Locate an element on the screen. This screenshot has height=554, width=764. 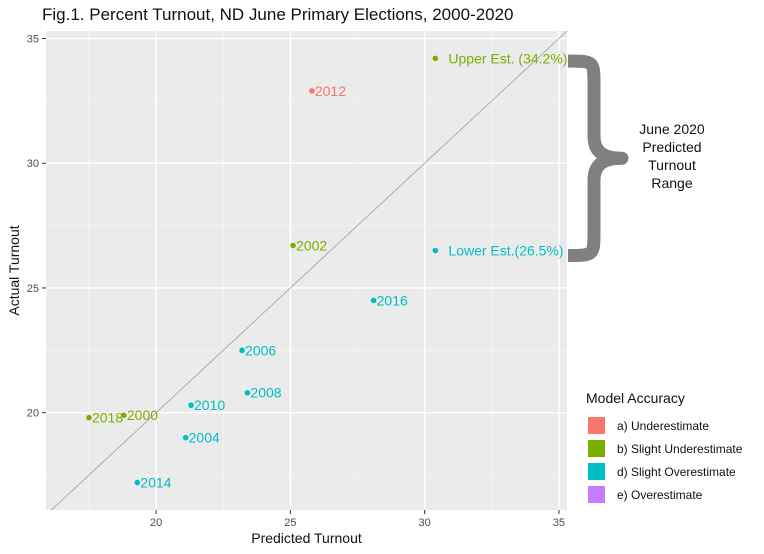
y-axis-title: Actual Turnout is located at coordinates (14, 270).